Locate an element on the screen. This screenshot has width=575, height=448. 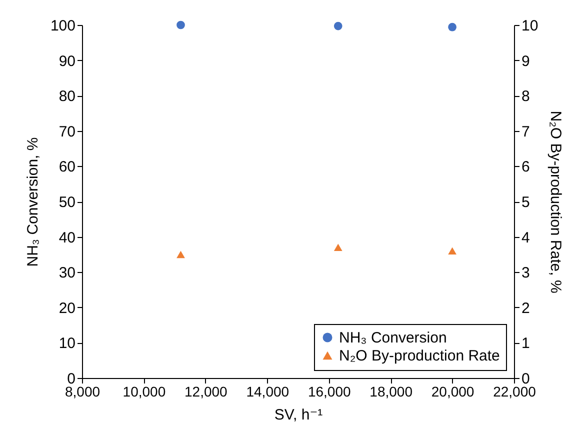
y-tick-label: 10 is located at coordinates (67, 343).